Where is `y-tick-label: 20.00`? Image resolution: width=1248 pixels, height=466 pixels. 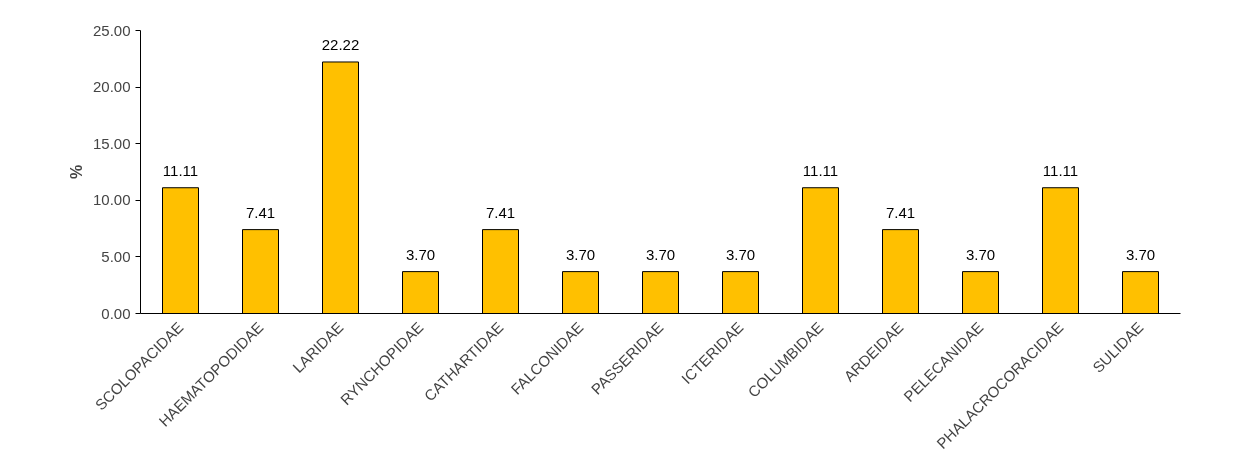 y-tick-label: 20.00 is located at coordinates (111, 87).